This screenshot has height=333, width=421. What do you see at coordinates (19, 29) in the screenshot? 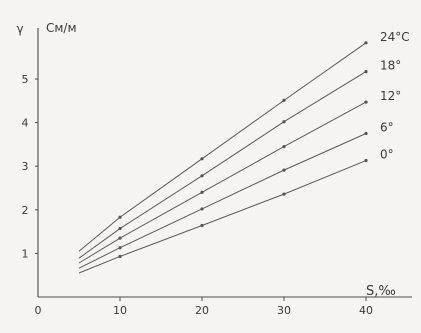
I see `y-axis-symbol: γ` at bounding box center [19, 29].